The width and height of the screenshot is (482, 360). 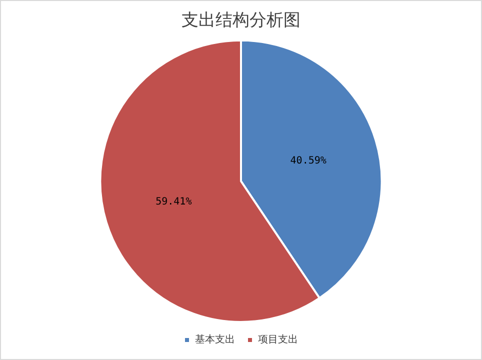 I want to click on legend-label: 基本支出, so click(x=215, y=340).